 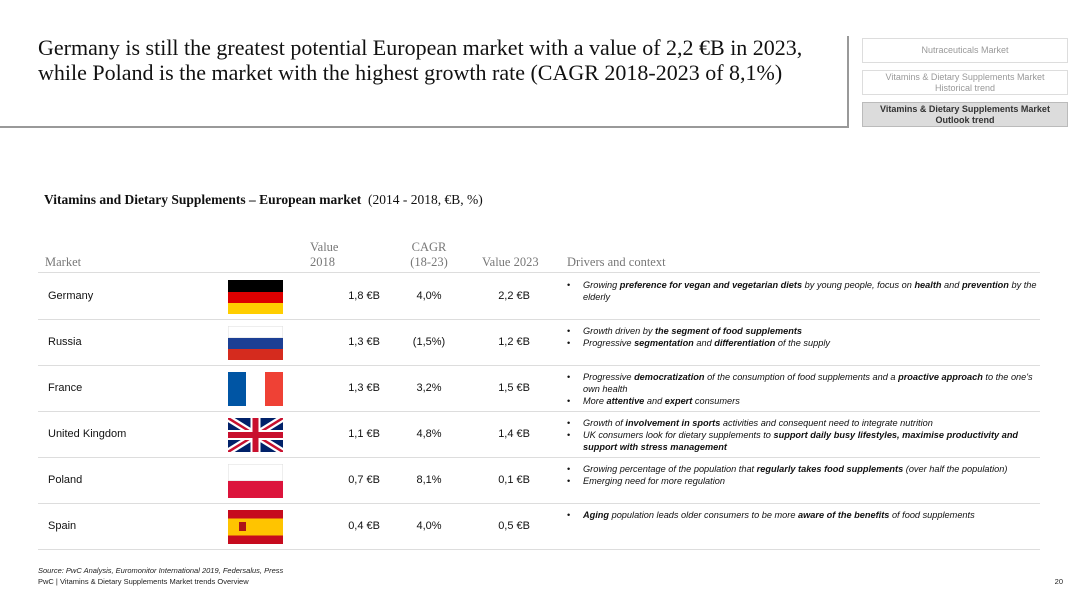 I want to click on driver-text: of food supplements, so click(x=932, y=515).